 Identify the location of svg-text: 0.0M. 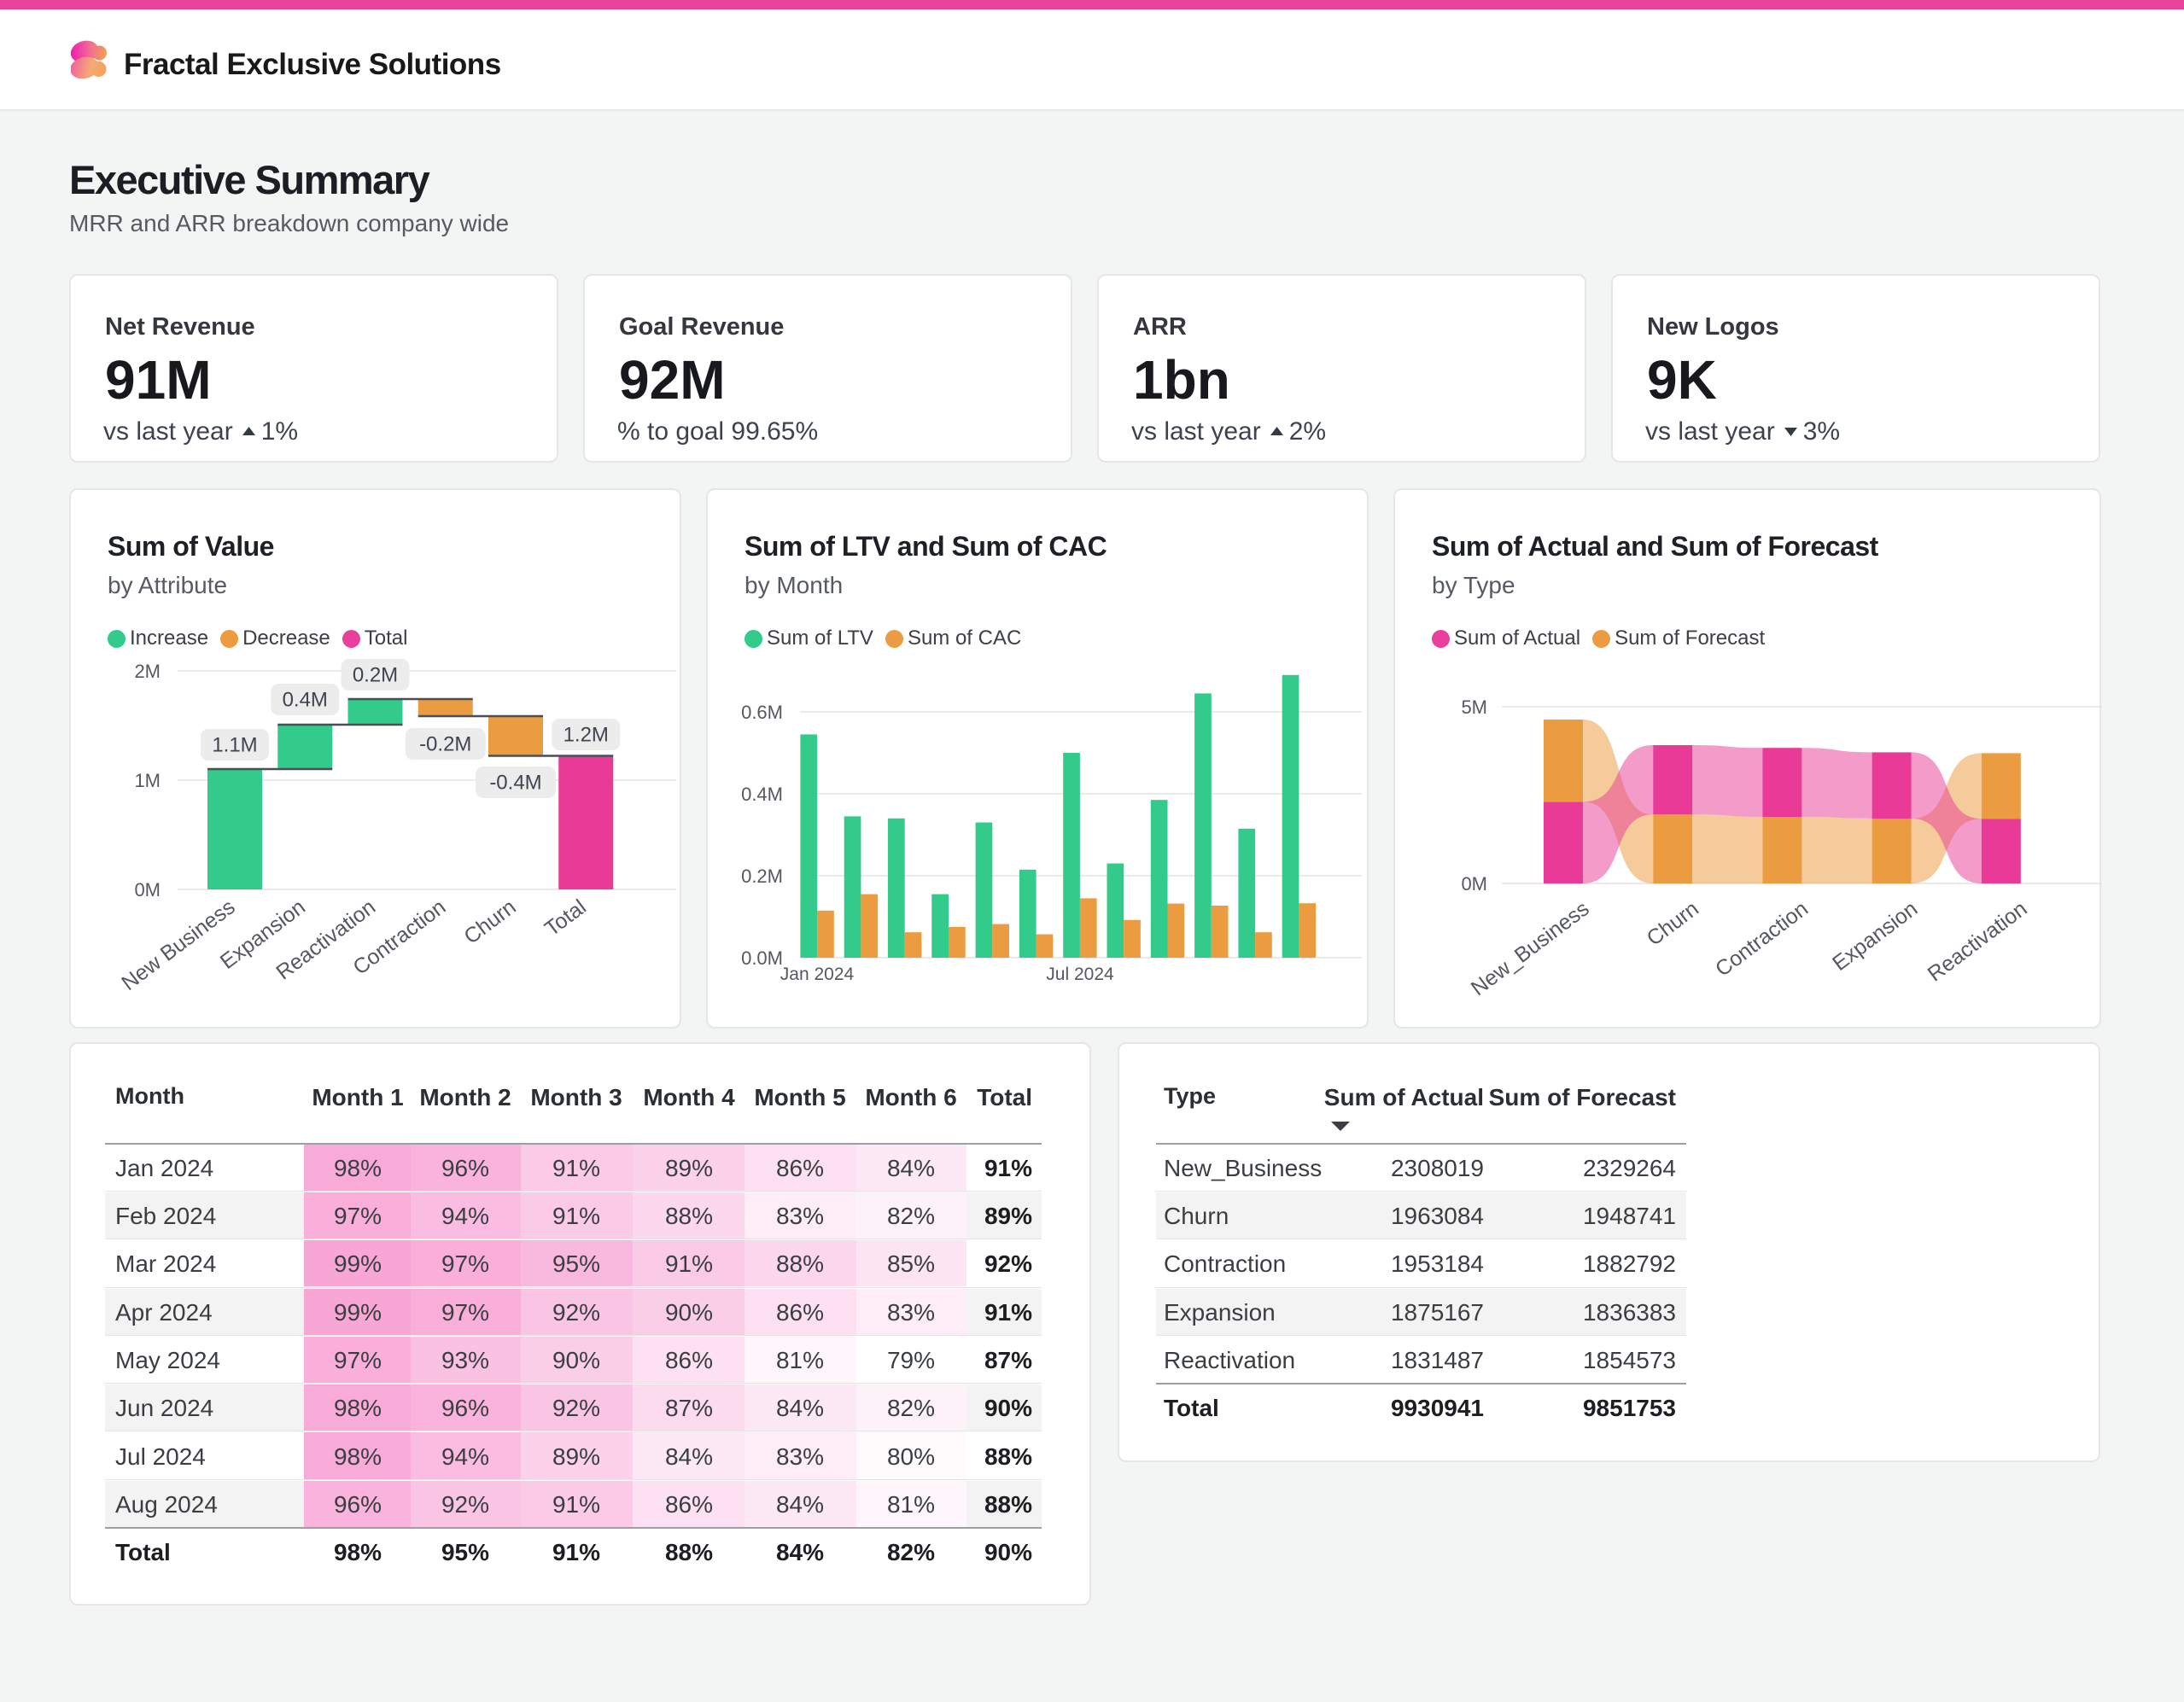
(762, 958).